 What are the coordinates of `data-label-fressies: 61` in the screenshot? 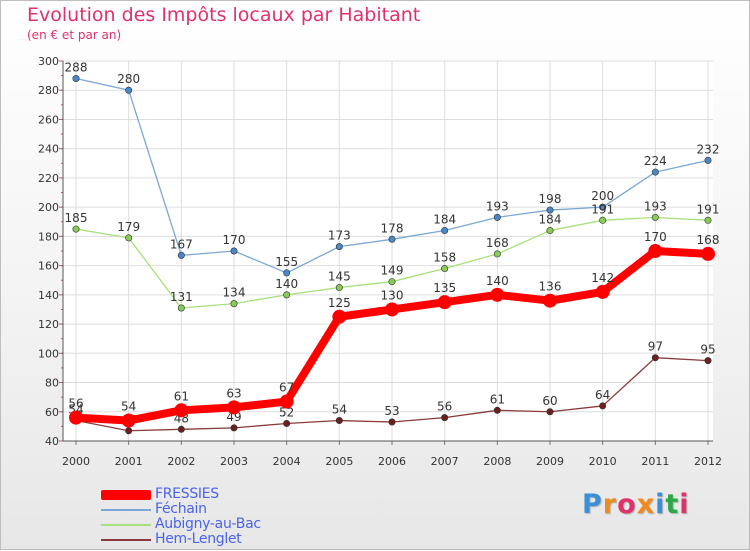 It's located at (181, 396).